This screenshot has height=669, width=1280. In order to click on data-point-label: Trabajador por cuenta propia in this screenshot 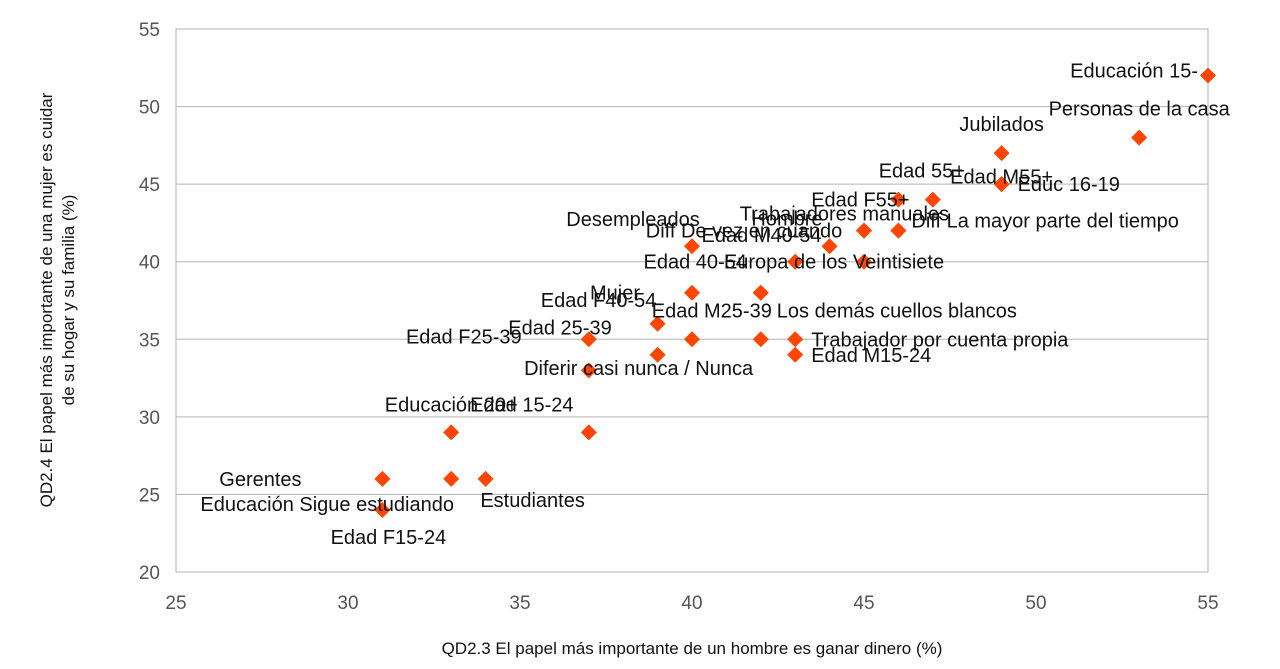, I will do `click(940, 340)`.